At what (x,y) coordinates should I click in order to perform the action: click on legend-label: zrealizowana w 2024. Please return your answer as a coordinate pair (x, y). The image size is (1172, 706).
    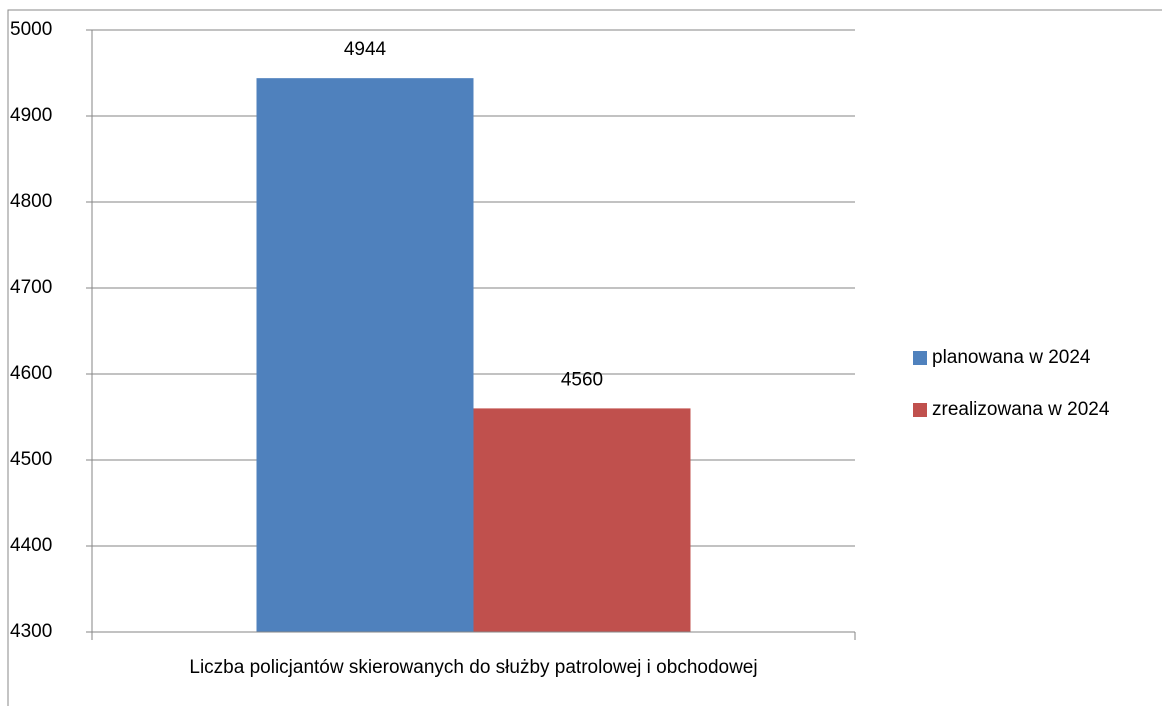
    Looking at the image, I should click on (1021, 409).